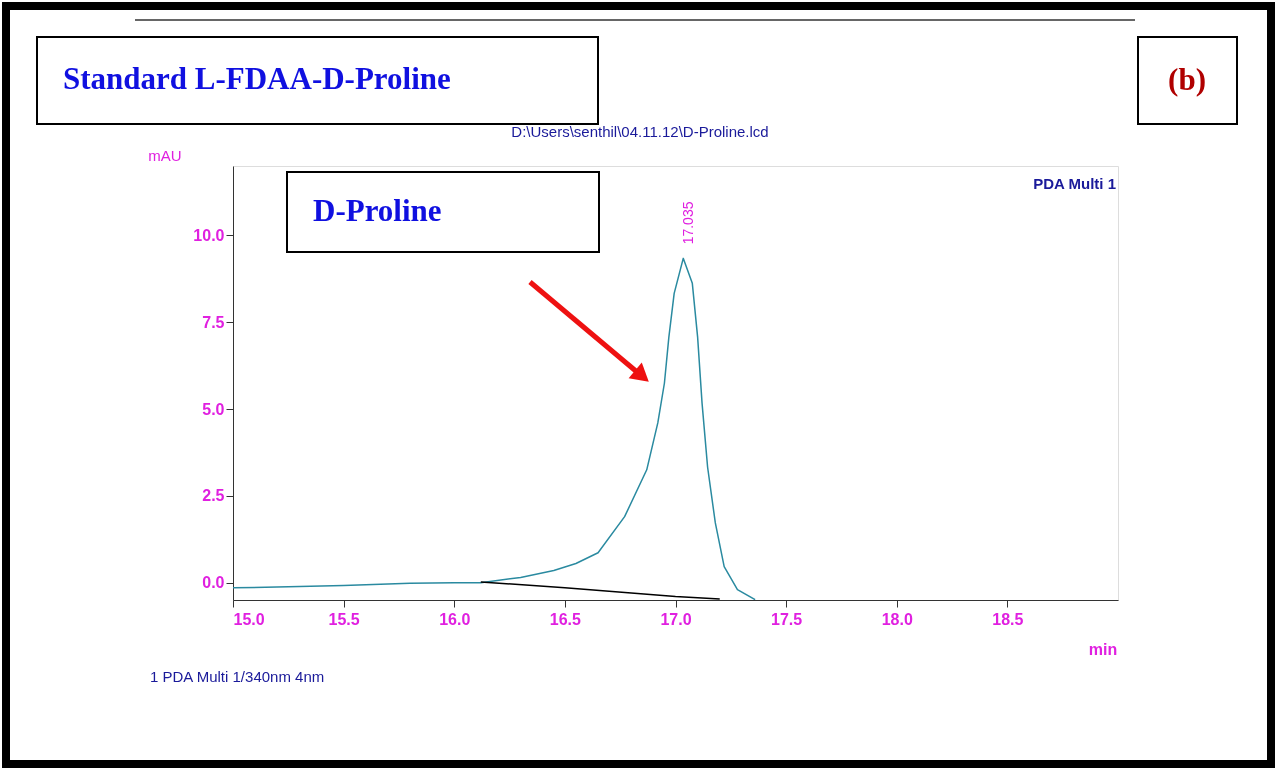  I want to click on x-axis-title: min, so click(1103, 649).